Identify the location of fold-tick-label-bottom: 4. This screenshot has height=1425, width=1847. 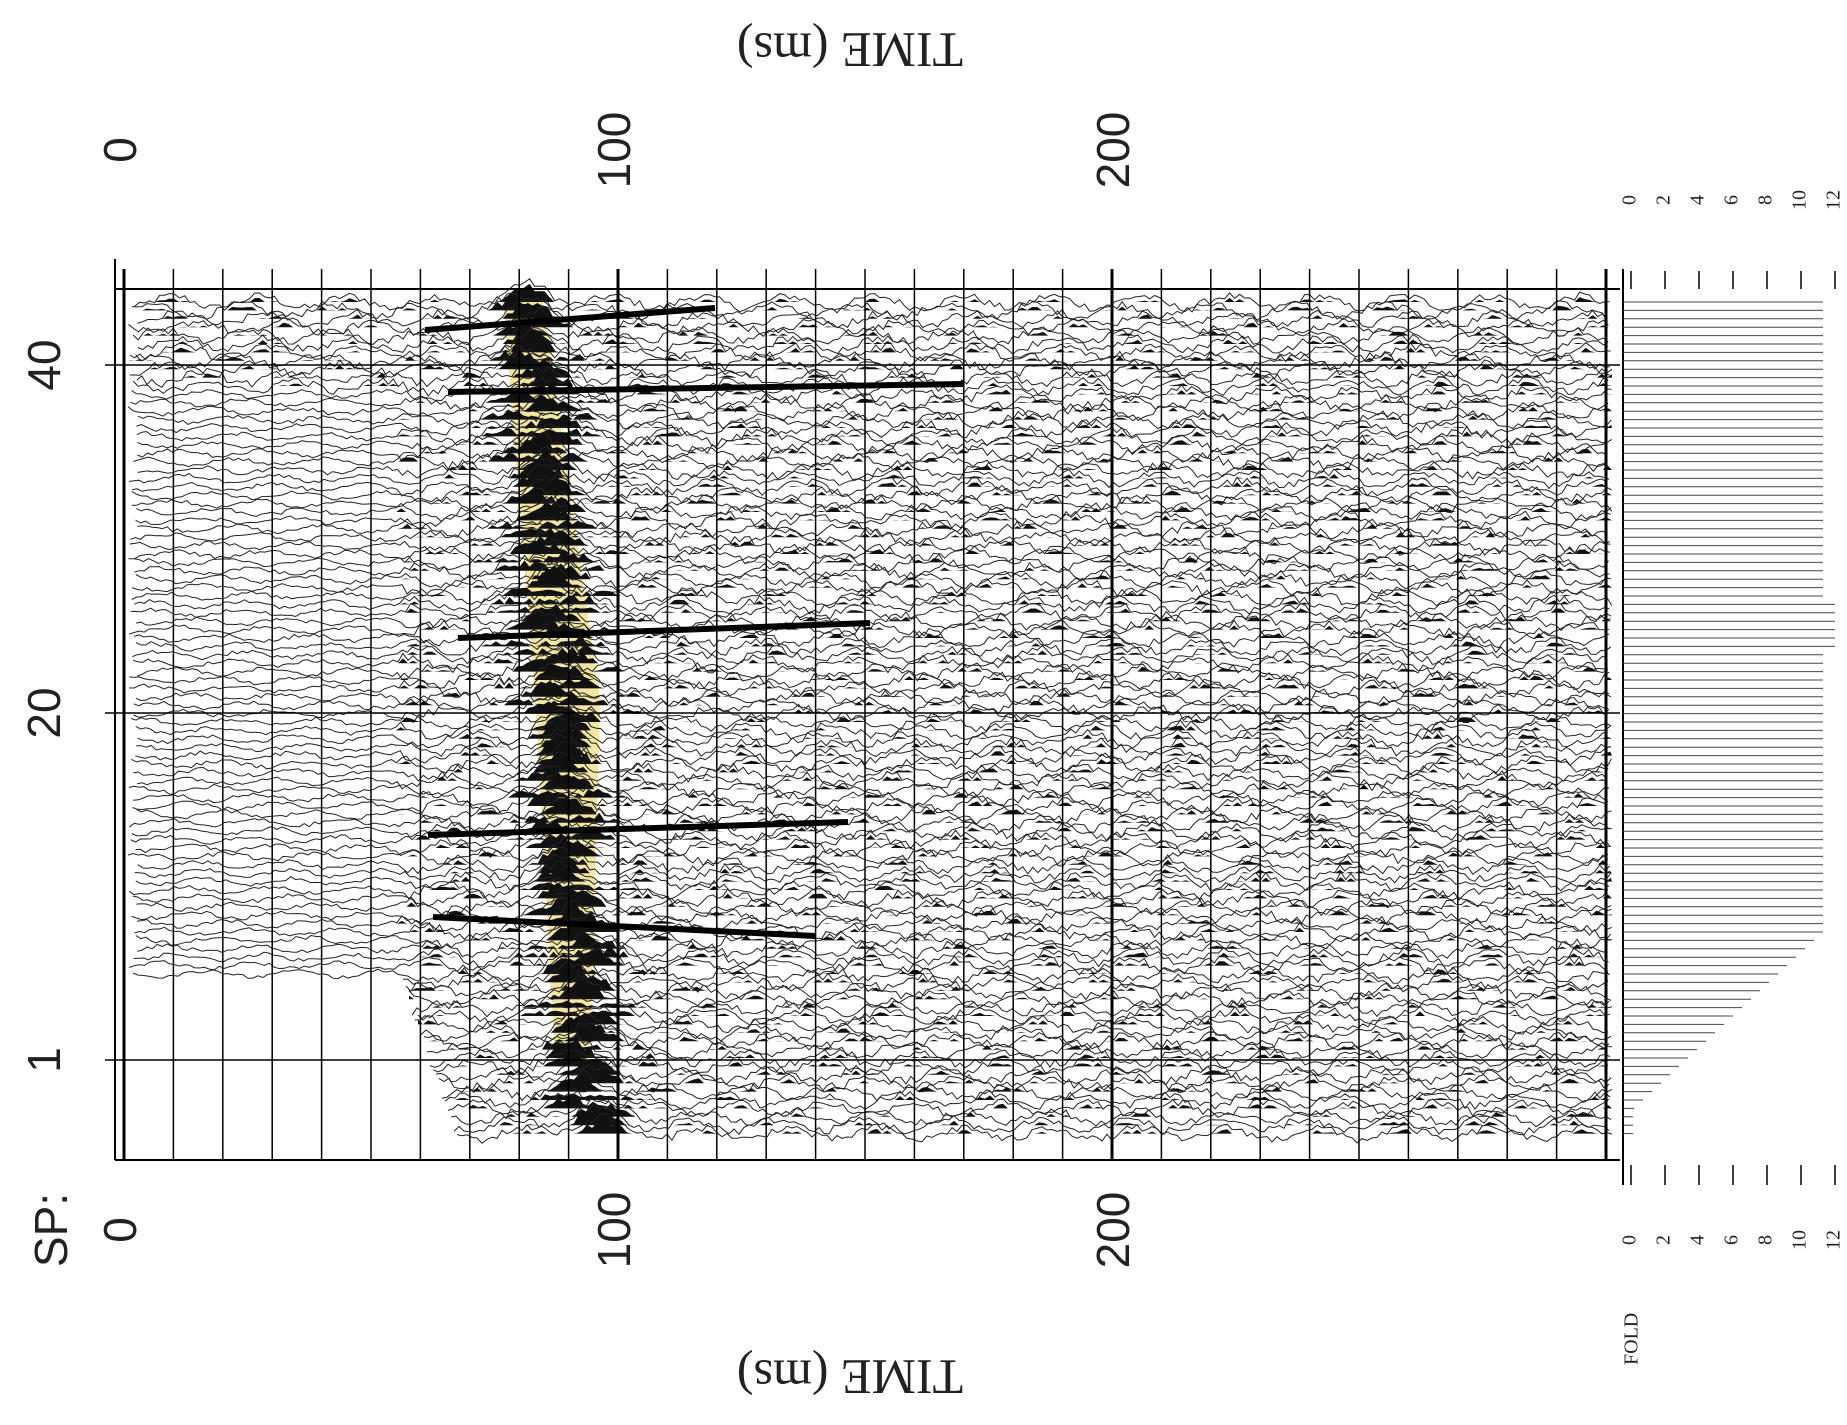
(1698, 1240).